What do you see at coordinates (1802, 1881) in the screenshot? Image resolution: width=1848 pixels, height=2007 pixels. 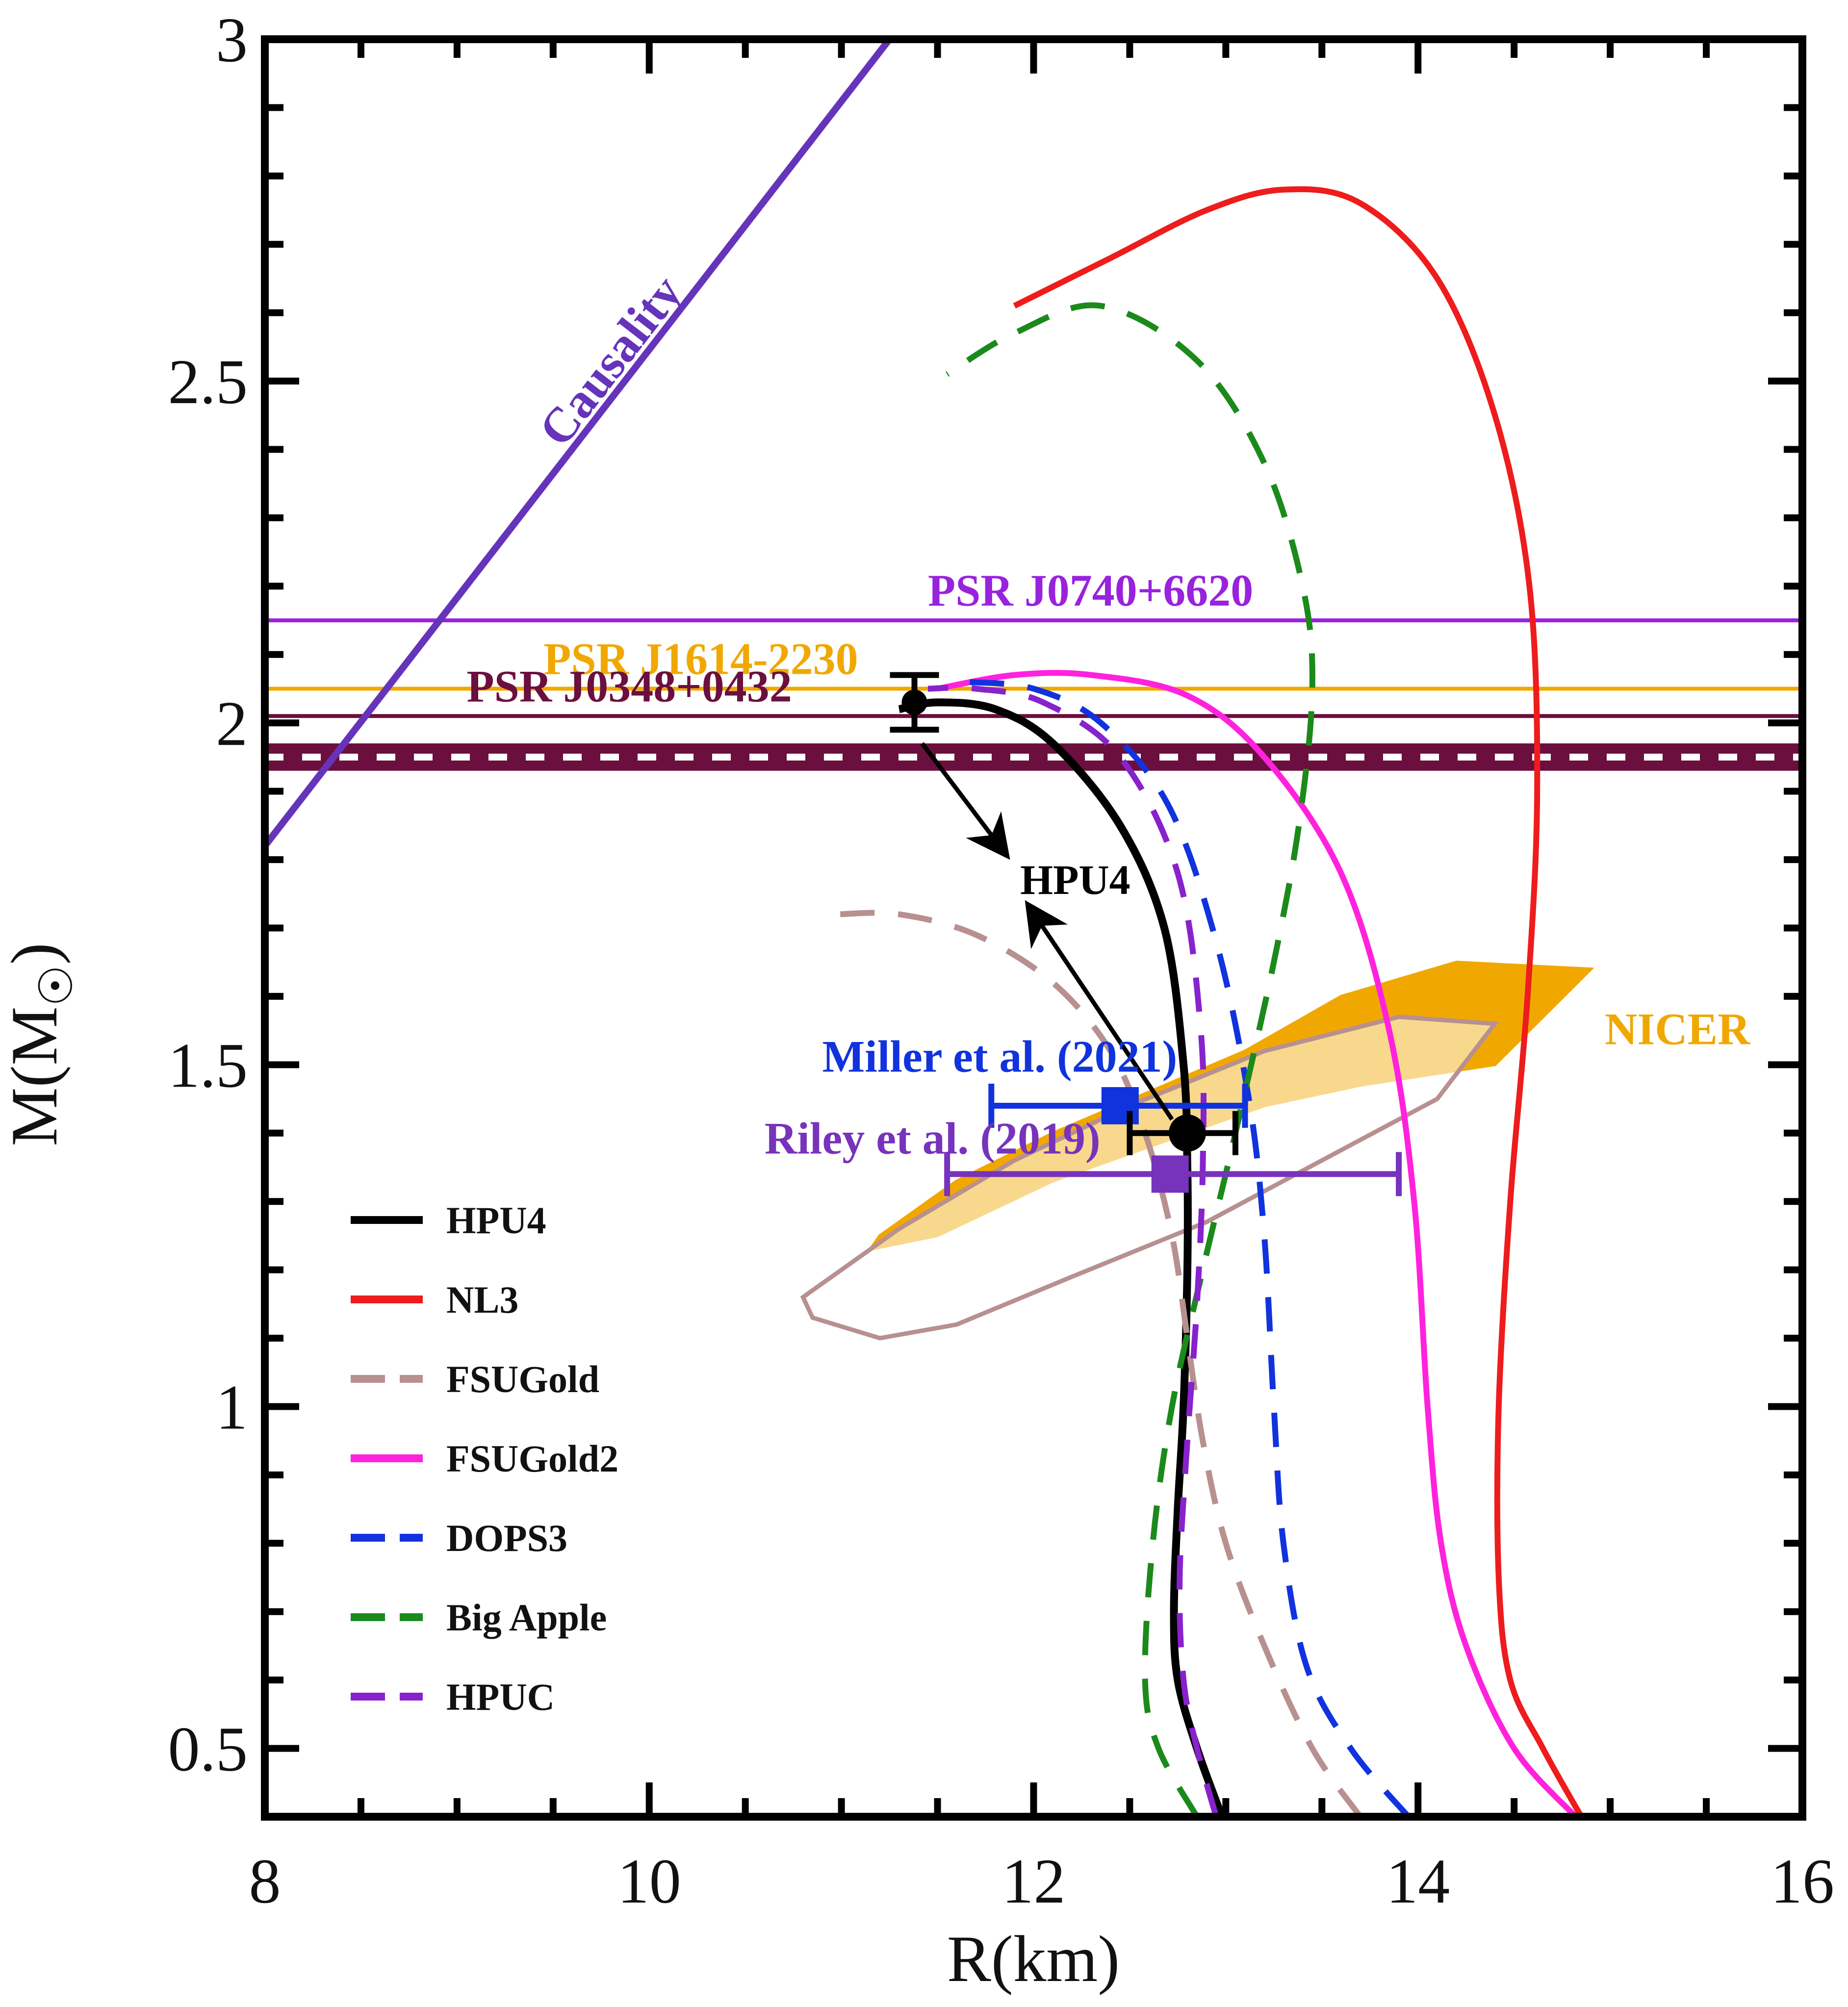 I see `x-tick-label: 16` at bounding box center [1802, 1881].